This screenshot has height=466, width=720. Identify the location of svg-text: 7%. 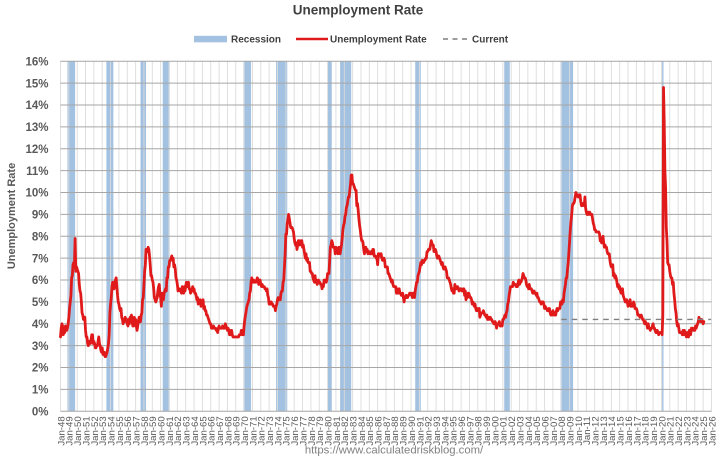
(40, 259).